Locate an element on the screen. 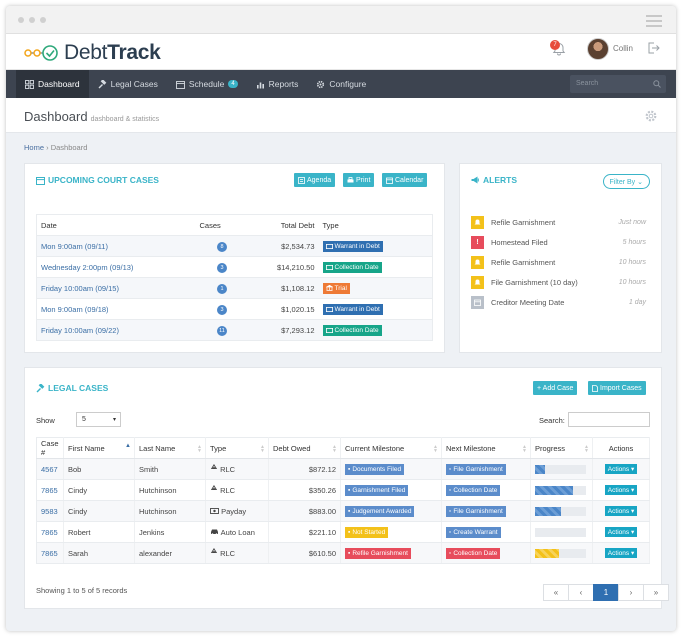 The height and width of the screenshot is (637, 682). total-debt: $7,293.12 is located at coordinates (283, 330).